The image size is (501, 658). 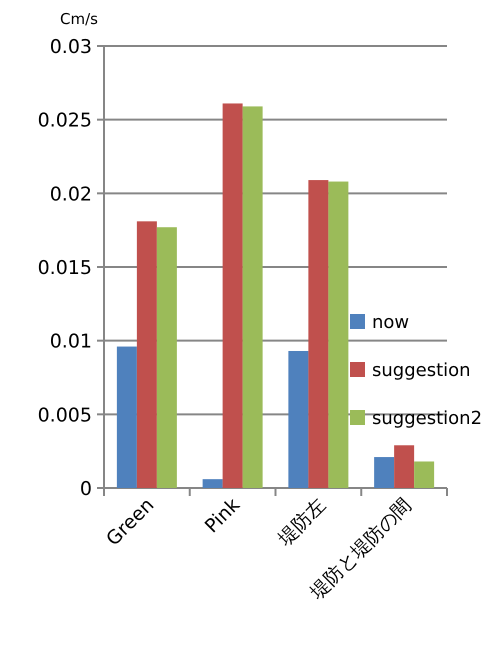 I want to click on legend-label: suggestion, so click(x=421, y=370).